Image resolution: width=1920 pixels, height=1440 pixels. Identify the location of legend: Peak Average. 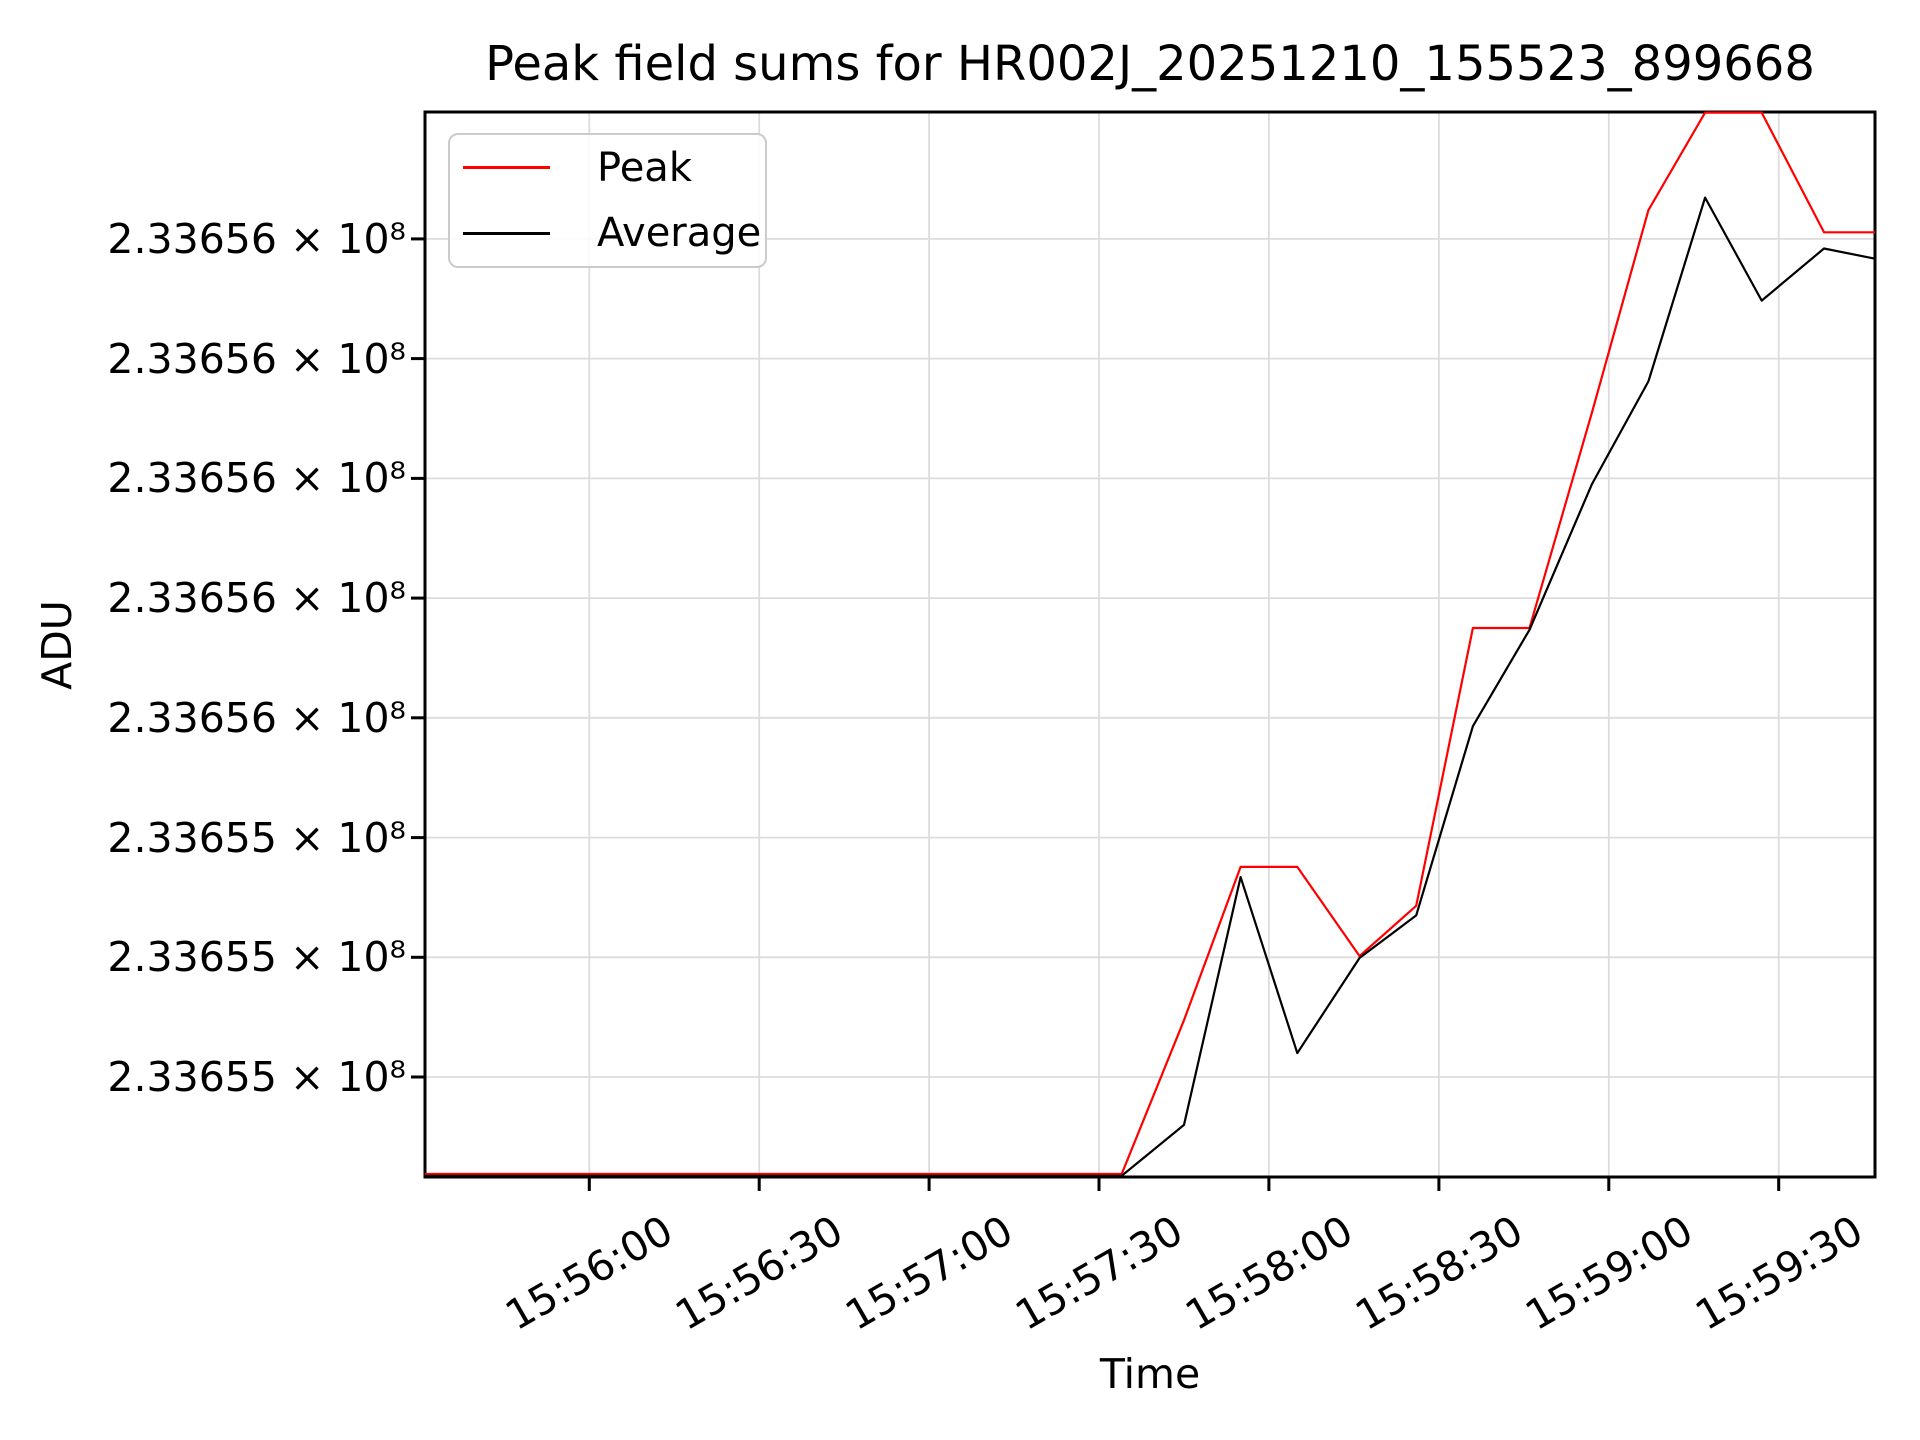
(607, 200).